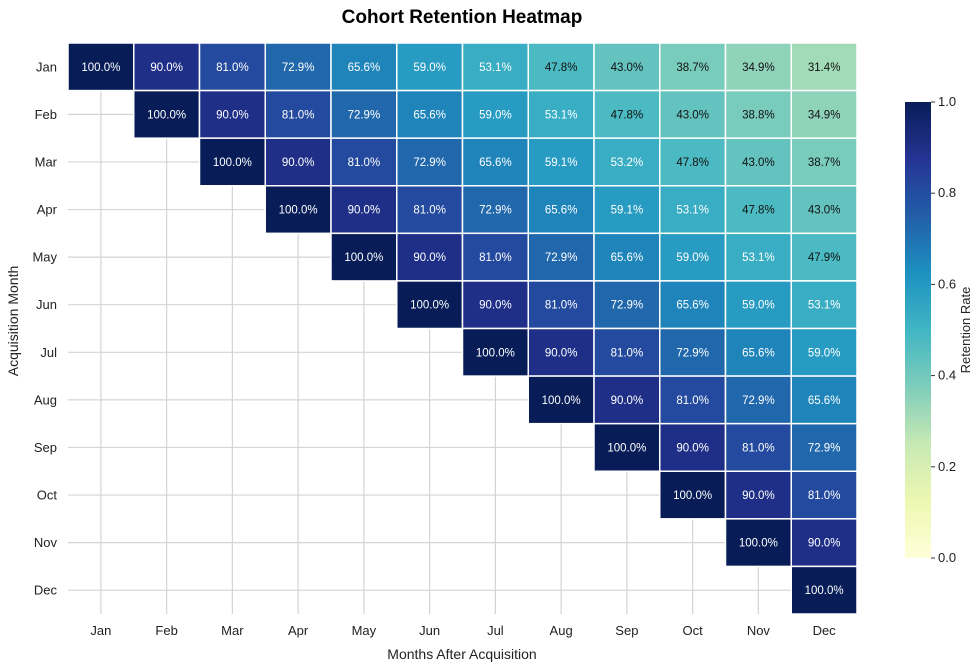  I want to click on y-axis-label: Acquisition Month, so click(13, 321).